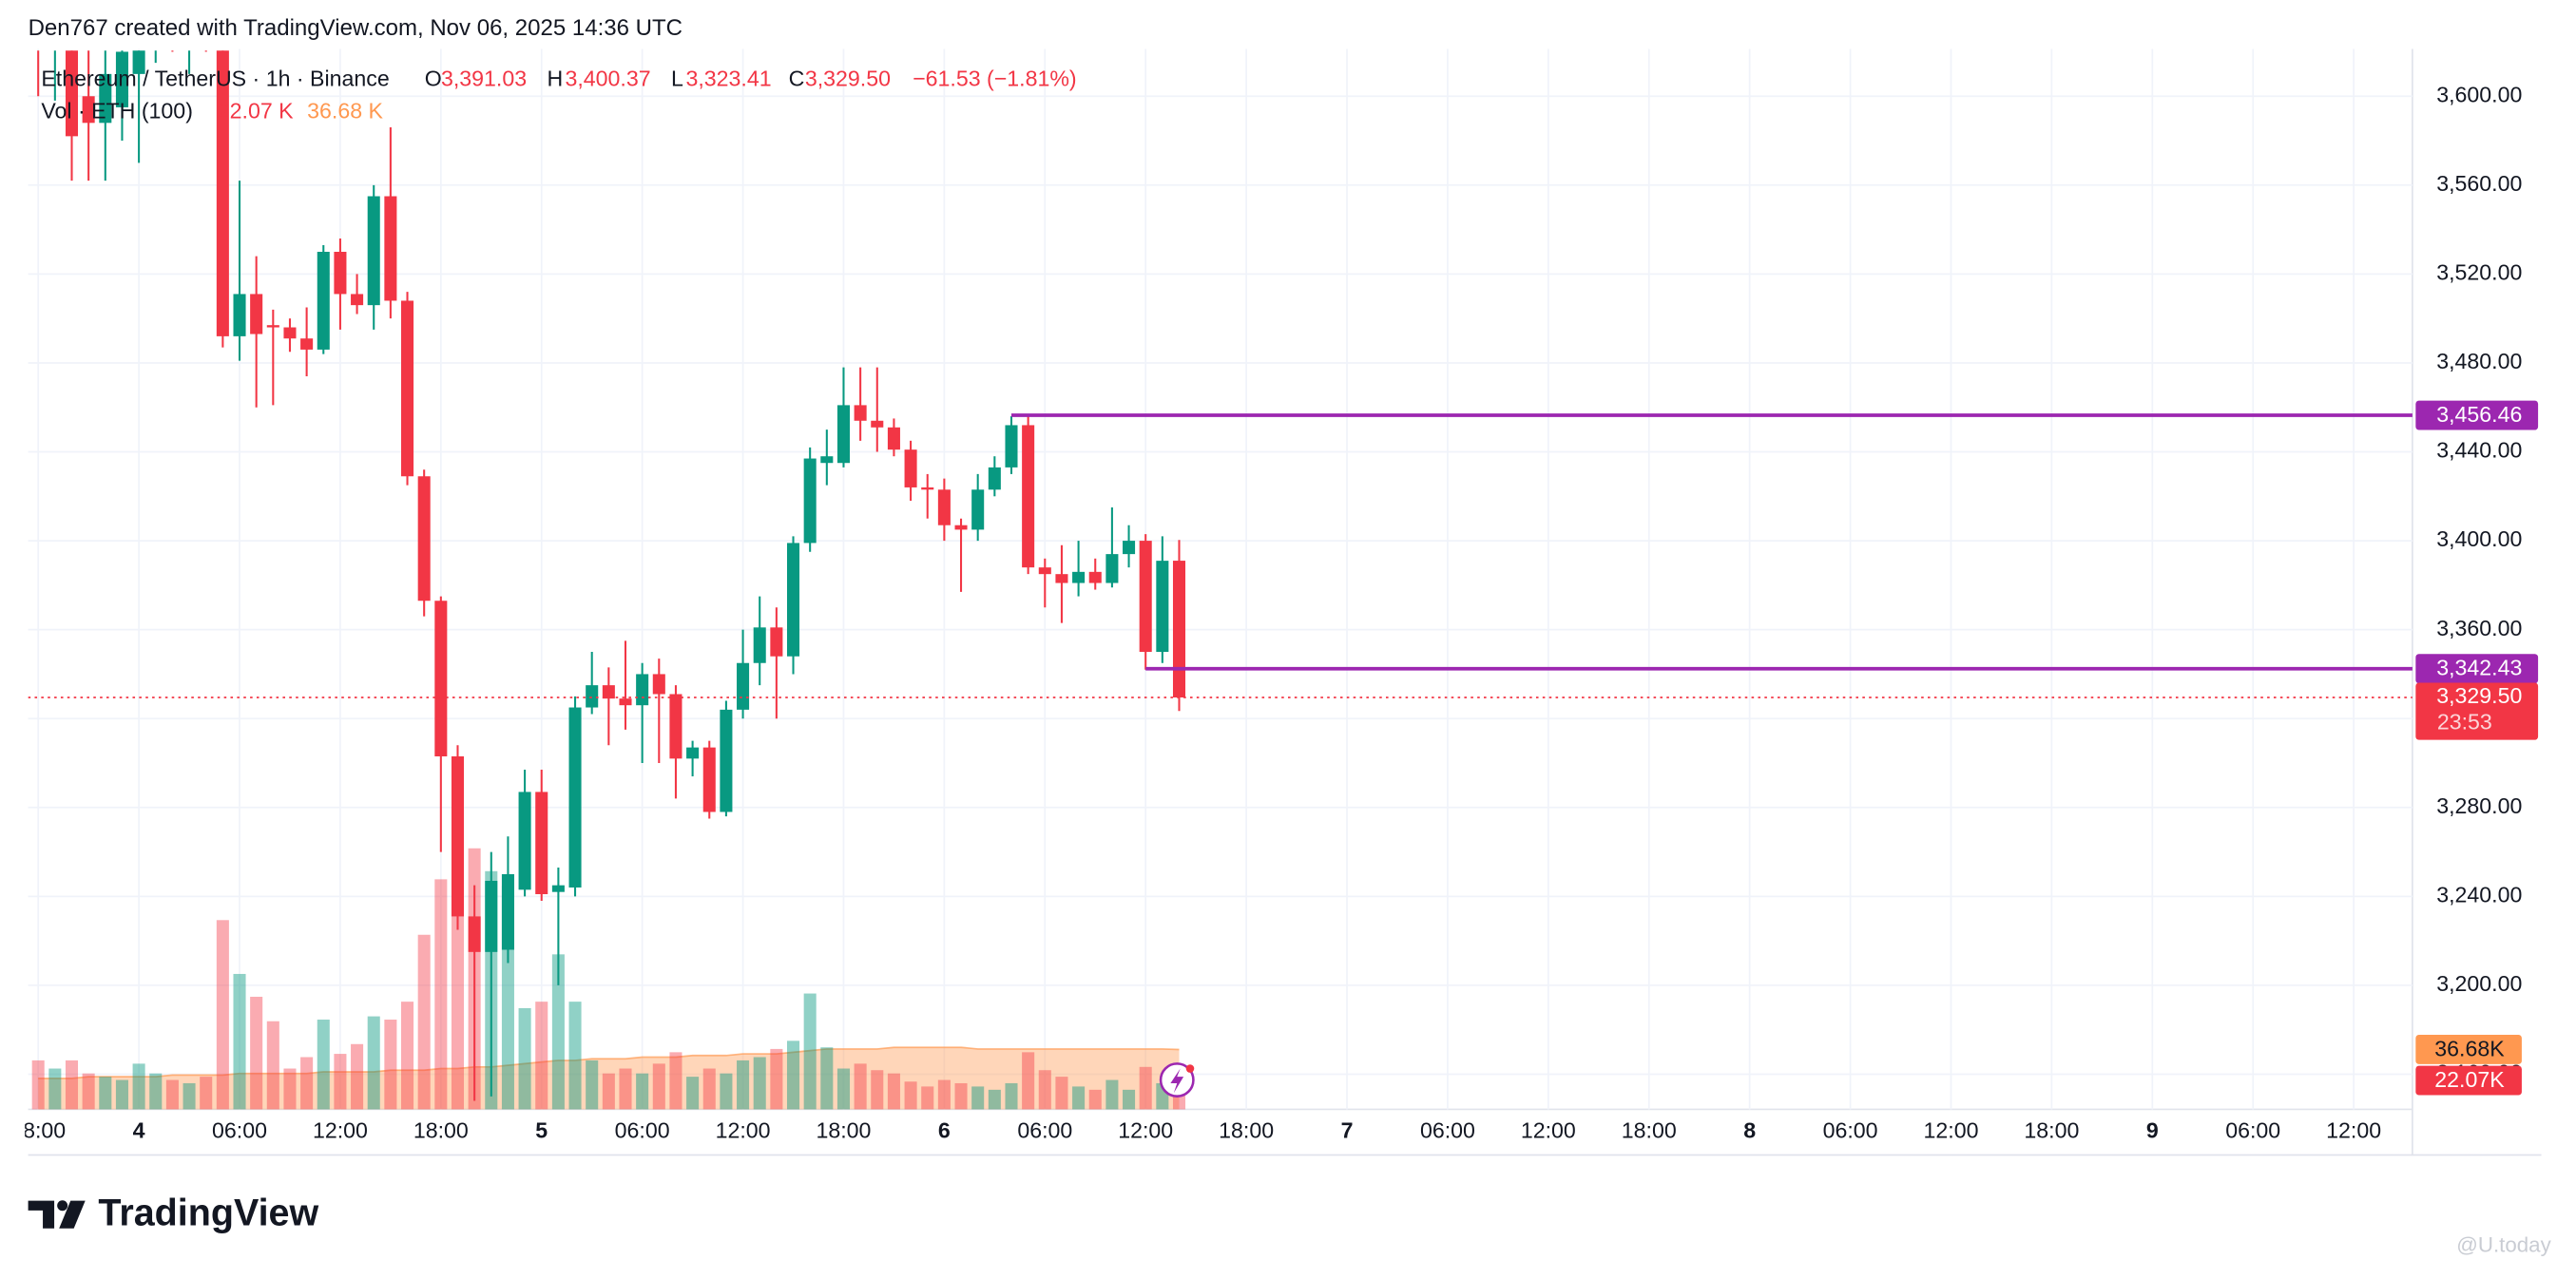  Describe the element at coordinates (848, 78) in the screenshot. I see `legend-value: 3,329.50` at that location.